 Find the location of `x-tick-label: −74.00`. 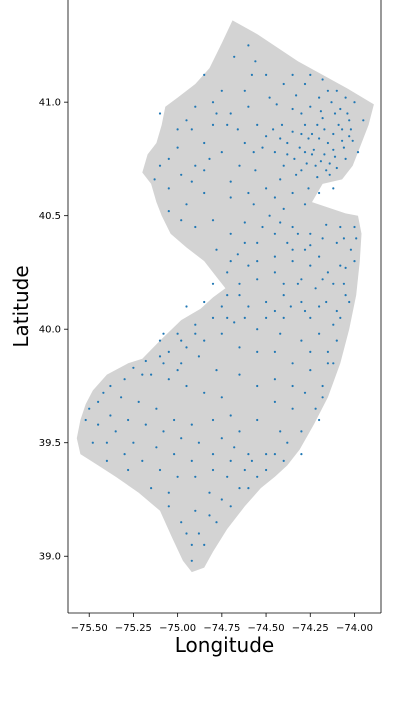

x-tick-label: −74.00 is located at coordinates (354, 628).